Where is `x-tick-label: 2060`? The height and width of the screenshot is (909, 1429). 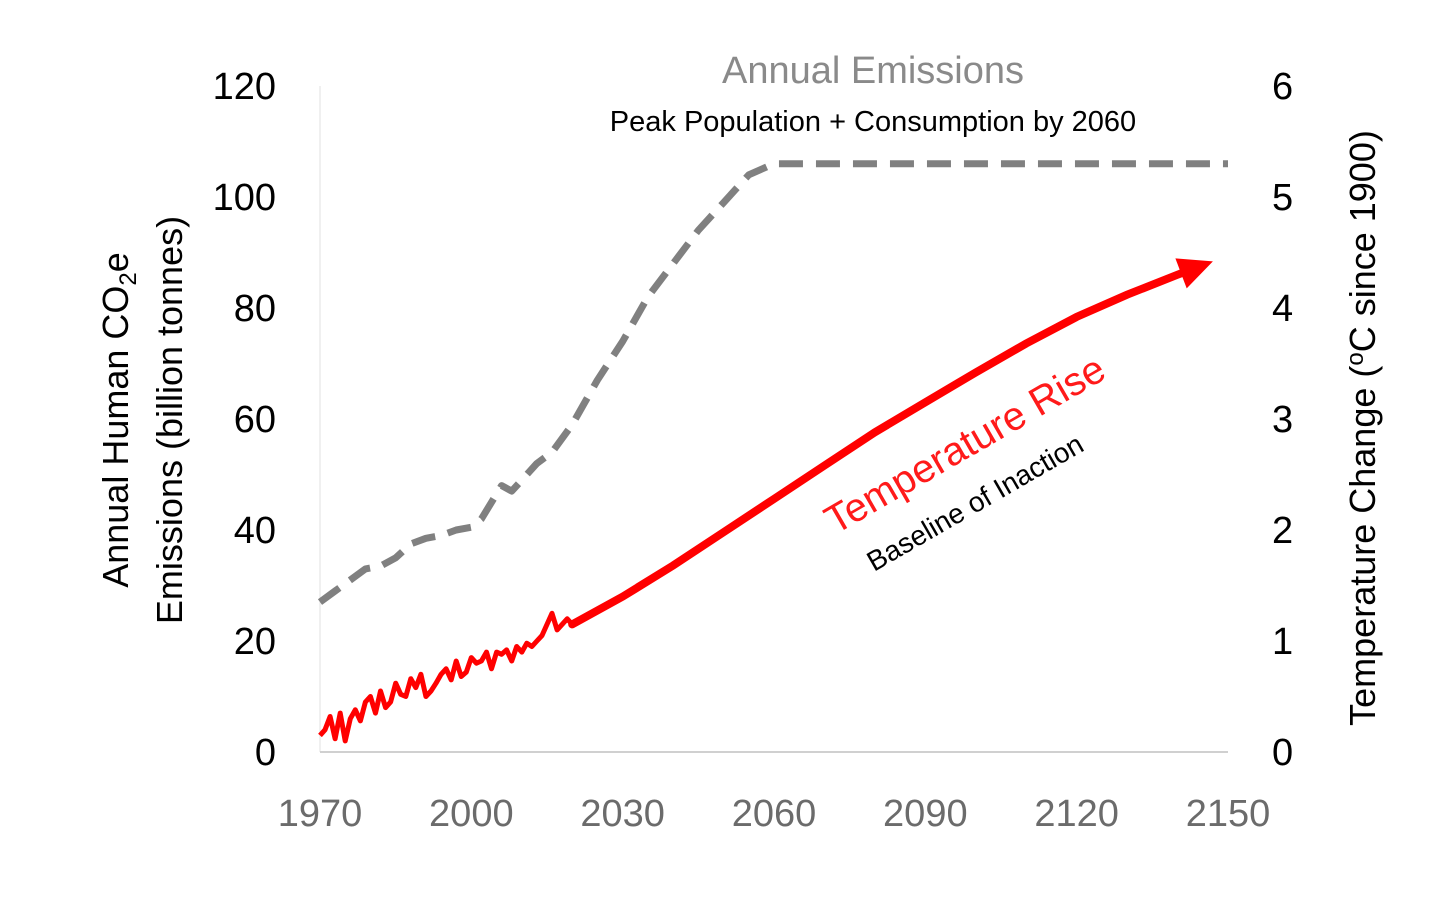 x-tick-label: 2060 is located at coordinates (774, 814).